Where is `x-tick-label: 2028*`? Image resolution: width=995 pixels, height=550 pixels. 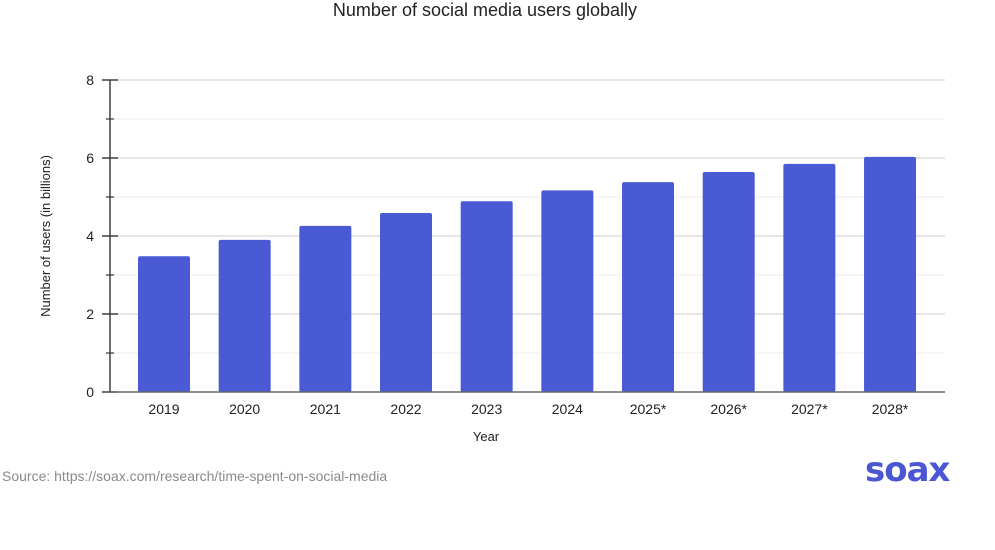
x-tick-label: 2028* is located at coordinates (890, 409).